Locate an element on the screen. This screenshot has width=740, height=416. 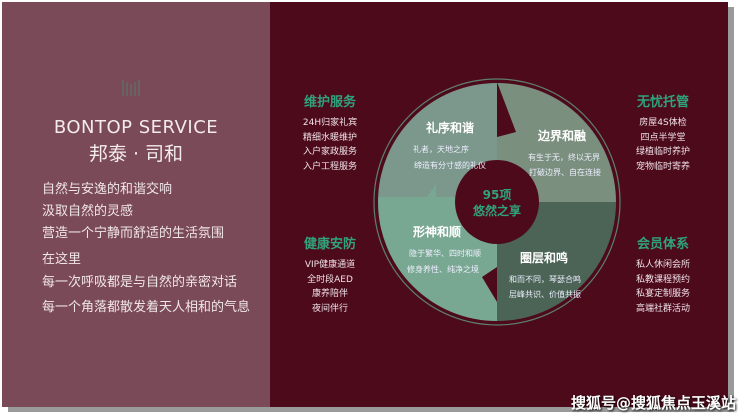
column-item: 四点半学堂 is located at coordinates (663, 137).